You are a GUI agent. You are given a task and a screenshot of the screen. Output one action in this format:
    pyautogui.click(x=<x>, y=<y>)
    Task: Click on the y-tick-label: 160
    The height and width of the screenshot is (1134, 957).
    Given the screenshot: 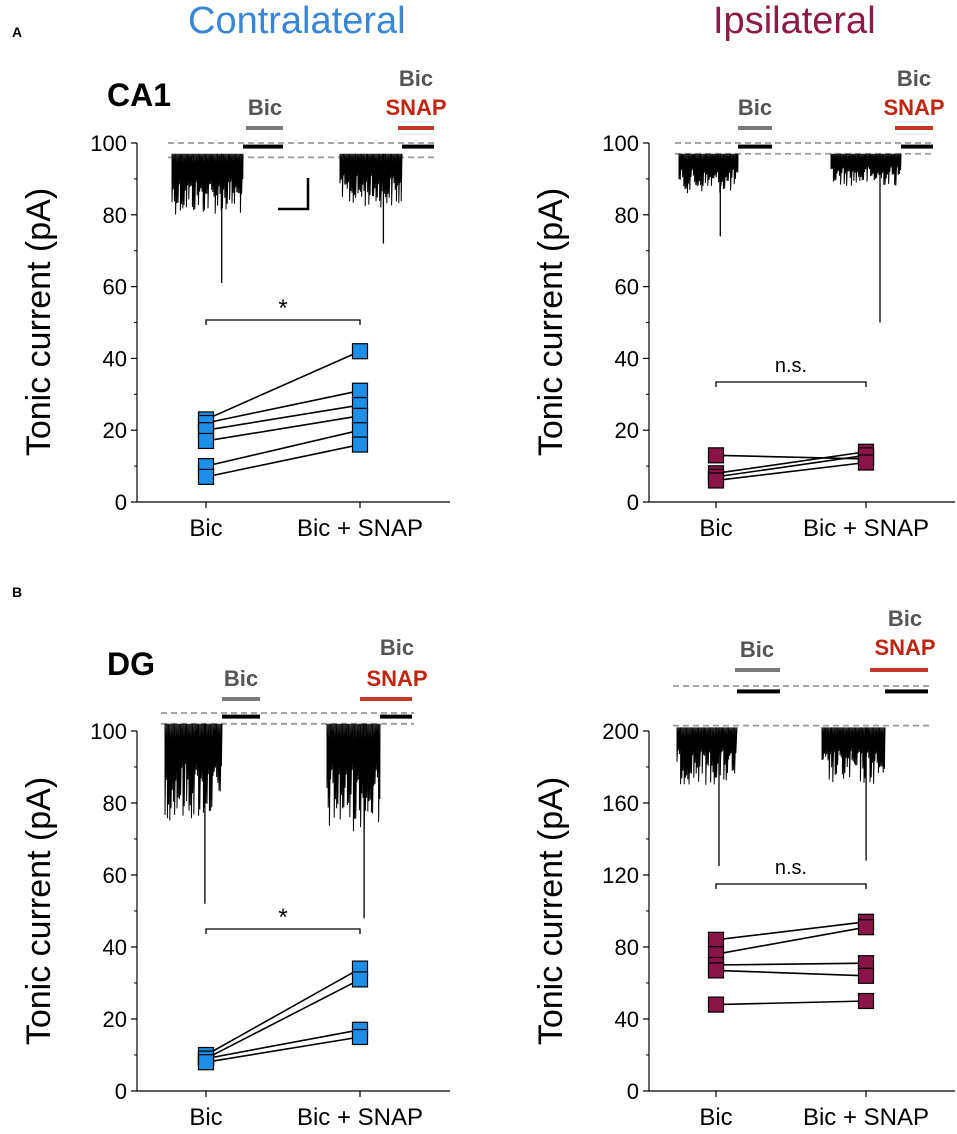 What is the action you would take?
    pyautogui.click(x=620, y=803)
    